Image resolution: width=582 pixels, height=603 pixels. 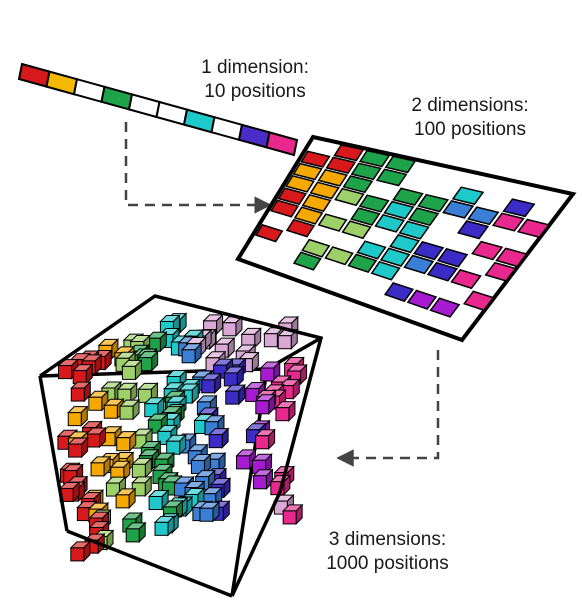 What do you see at coordinates (470, 118) in the screenshot?
I see `two-dimension-label: 2 dimensions: 100 positions` at bounding box center [470, 118].